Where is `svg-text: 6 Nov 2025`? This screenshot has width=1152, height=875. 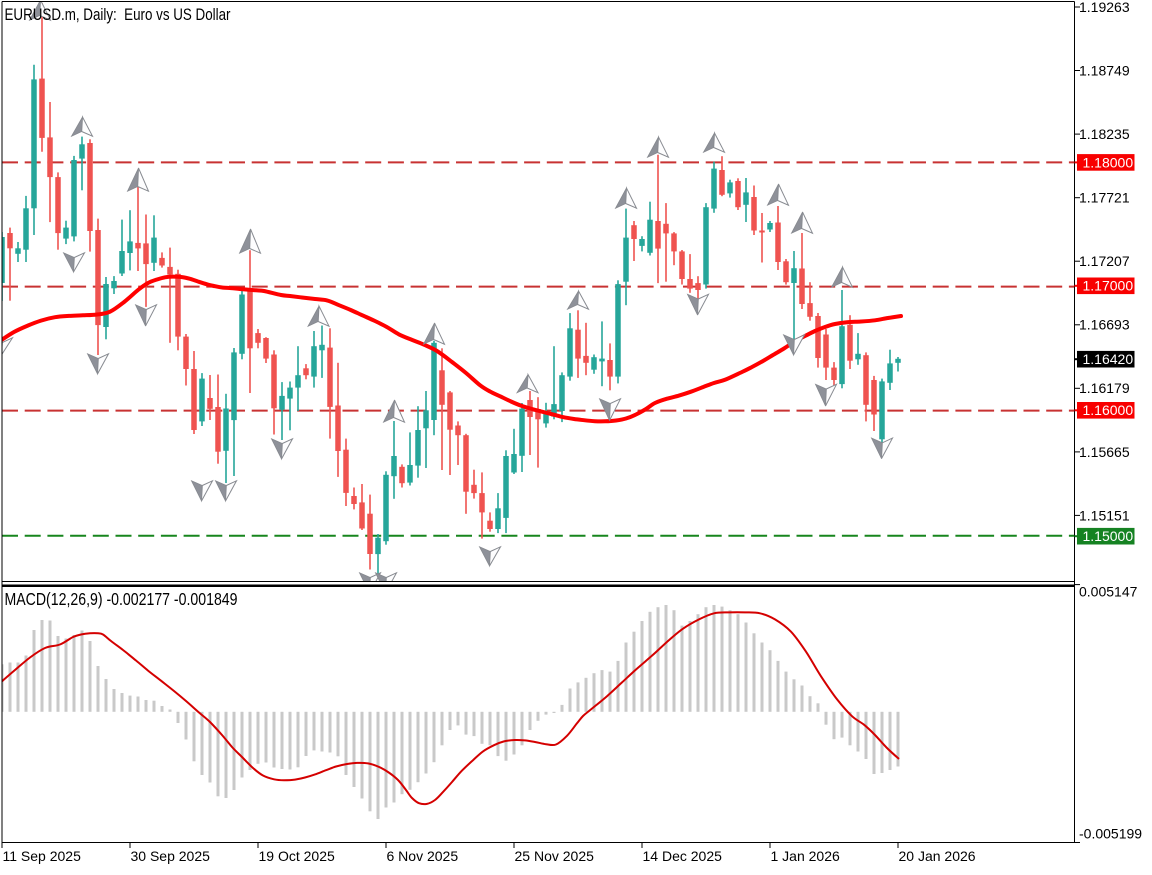 svg-text: 6 Nov 2025 is located at coordinates (423, 856).